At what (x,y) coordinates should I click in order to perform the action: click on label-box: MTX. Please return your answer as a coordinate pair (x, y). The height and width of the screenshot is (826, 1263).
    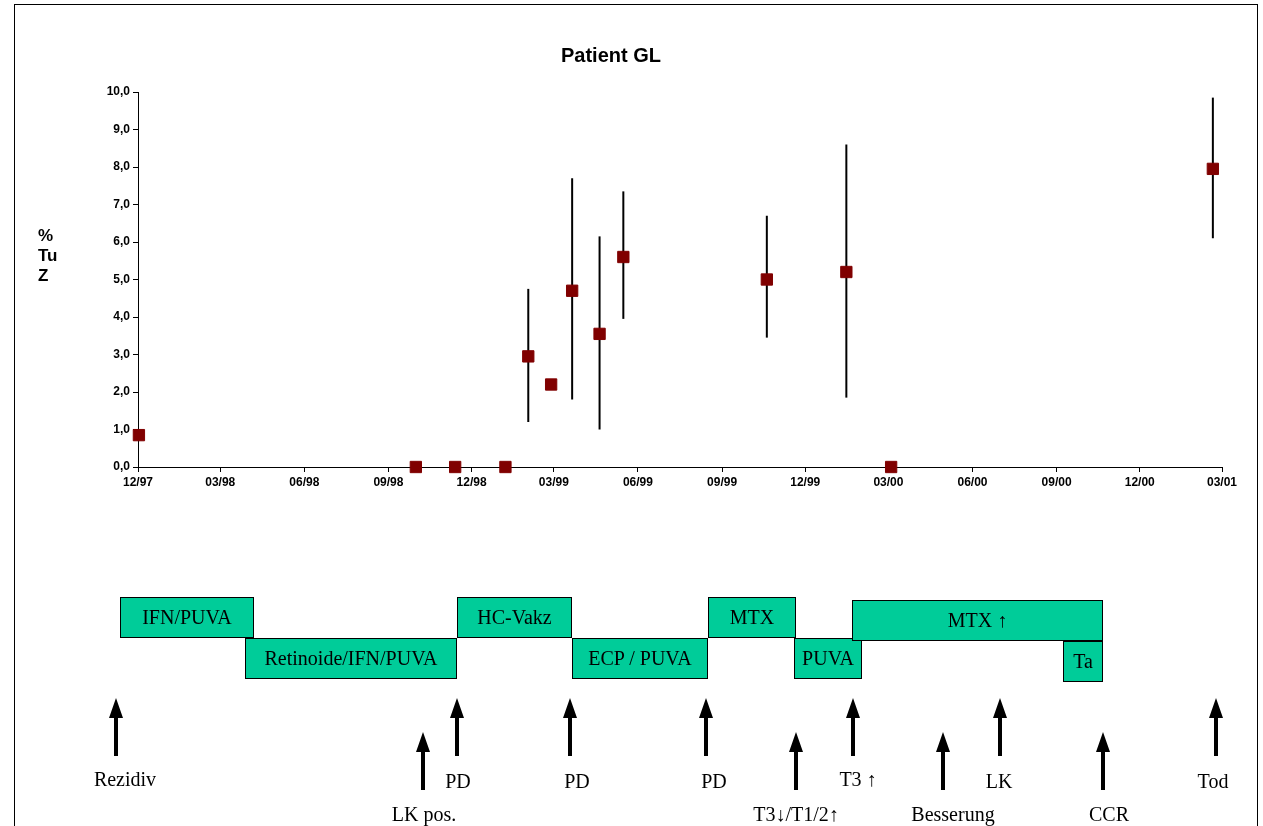
    Looking at the image, I should click on (752, 617).